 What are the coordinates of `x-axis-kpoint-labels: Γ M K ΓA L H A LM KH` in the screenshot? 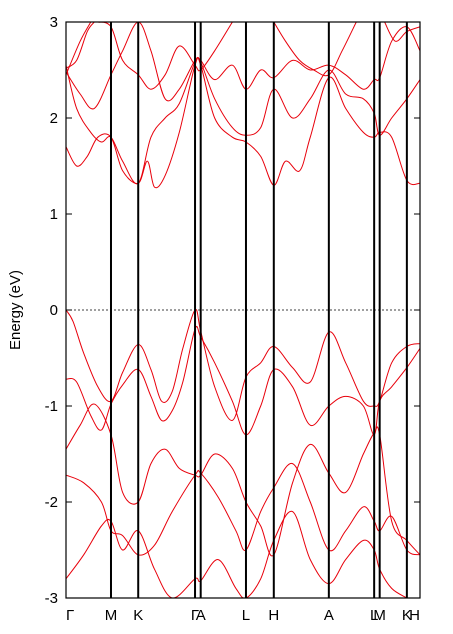 It's located at (243, 615).